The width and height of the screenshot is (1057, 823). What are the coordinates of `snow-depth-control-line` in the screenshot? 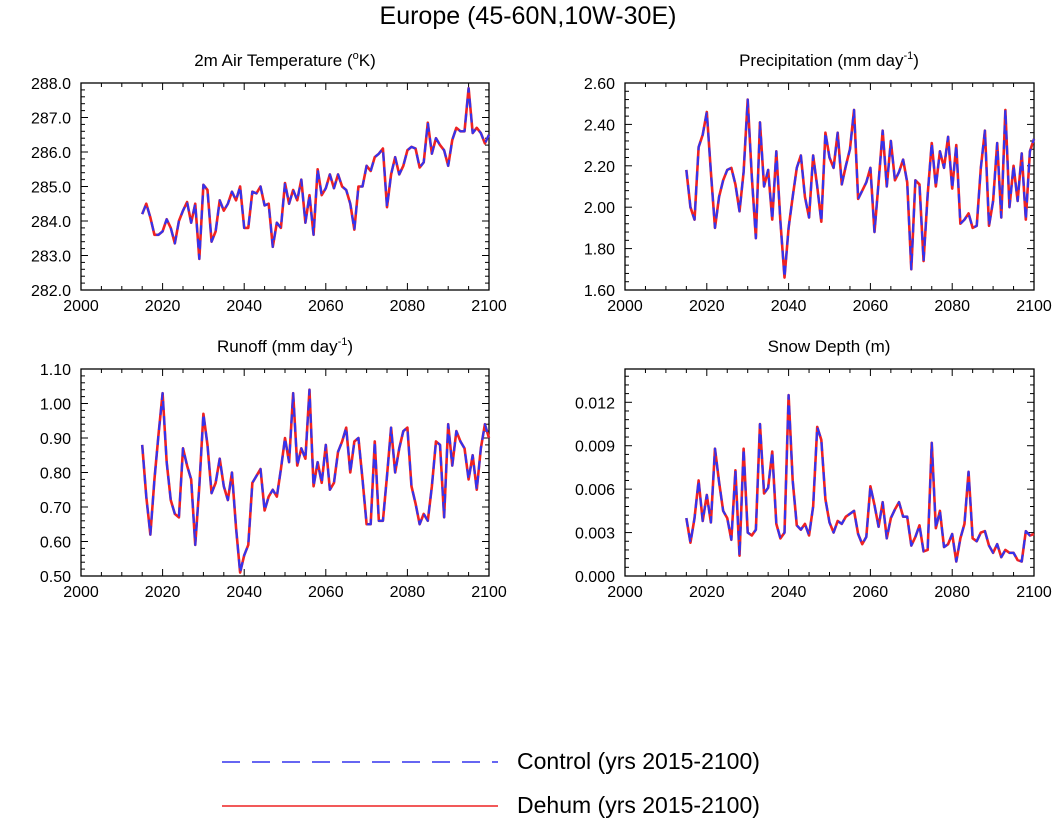 It's located at (860, 478).